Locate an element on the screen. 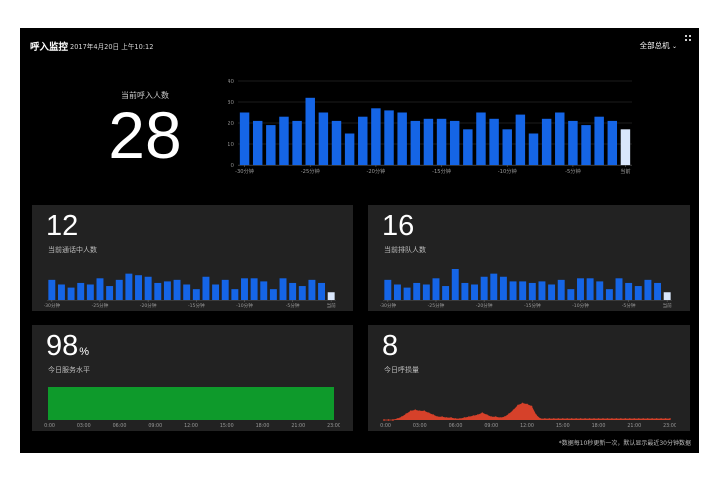  switchboard-select: 全部总机 ⌄ is located at coordinates (658, 45).